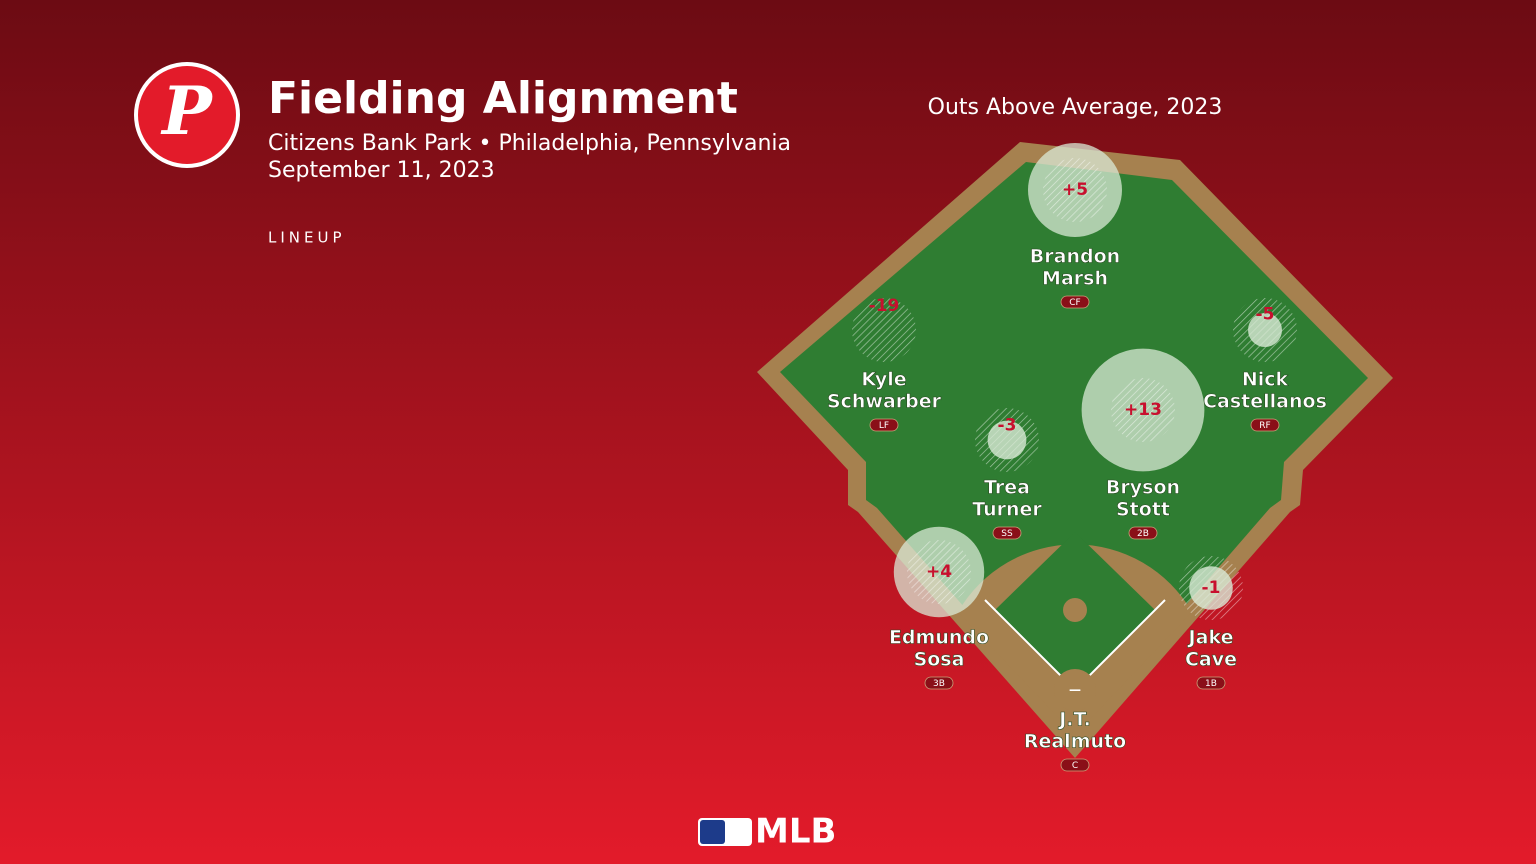  What do you see at coordinates (712, 832) in the screenshot?
I see `mlb-logo-blue` at bounding box center [712, 832].